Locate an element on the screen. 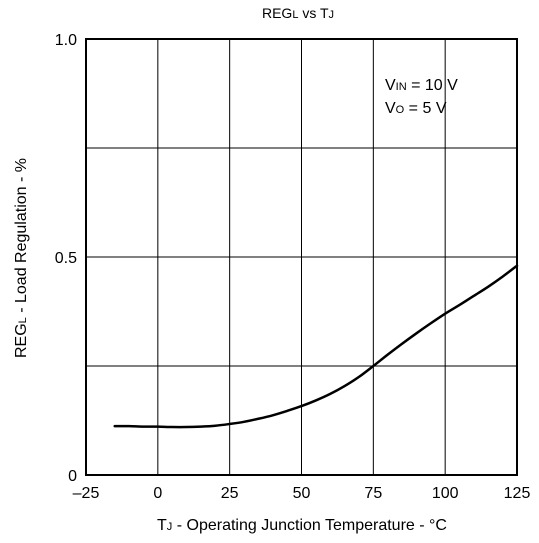  x-tick-label: 125 is located at coordinates (517, 493).